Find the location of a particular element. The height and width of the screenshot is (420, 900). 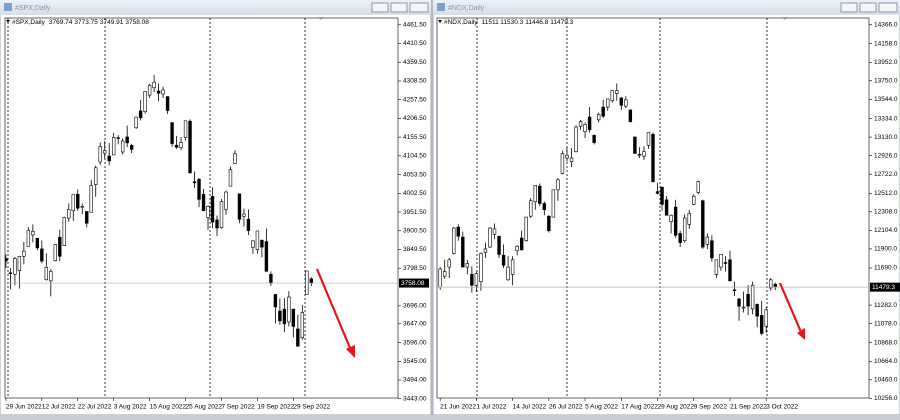

x-tick-label: 25 Aug 2022 is located at coordinates (204, 407).